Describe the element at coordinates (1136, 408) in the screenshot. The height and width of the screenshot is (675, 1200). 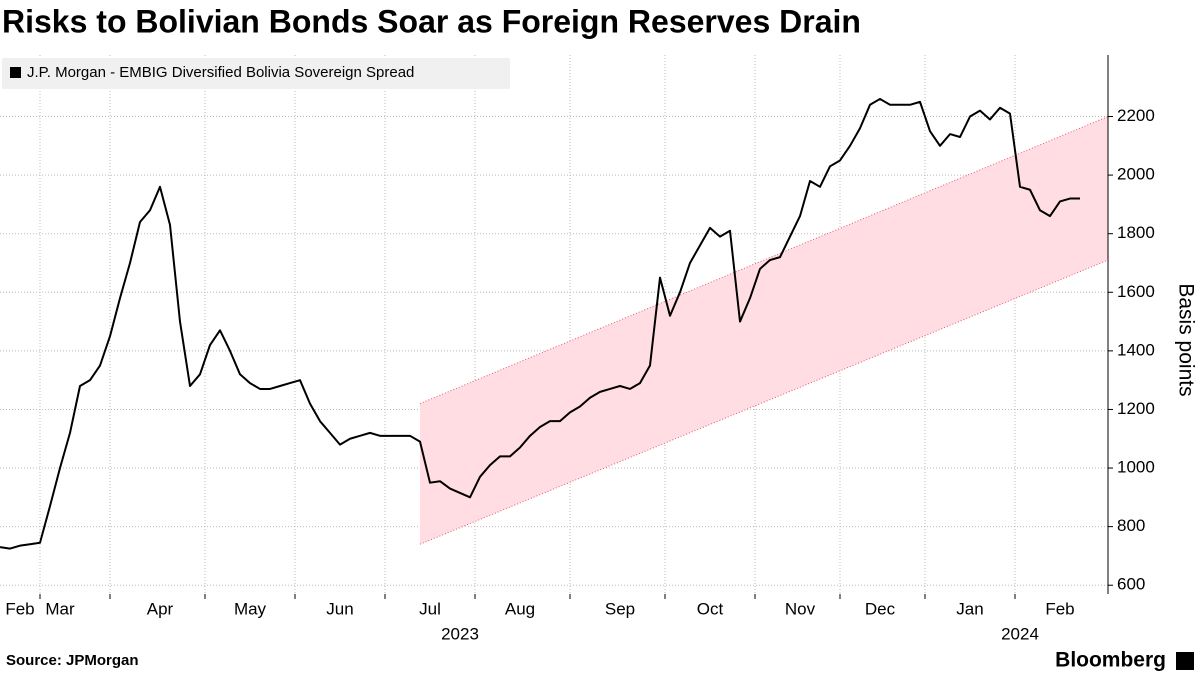
I see `y-tick-label: 1200` at that location.